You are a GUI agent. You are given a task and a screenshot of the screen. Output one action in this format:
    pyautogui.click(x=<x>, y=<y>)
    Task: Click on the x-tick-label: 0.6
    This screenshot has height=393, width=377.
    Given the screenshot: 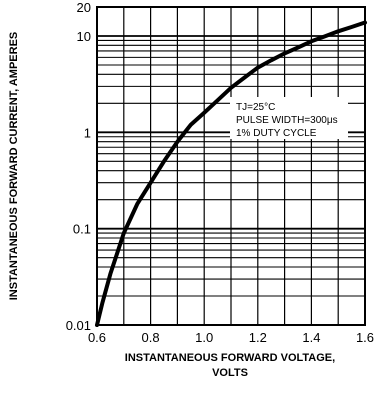 What is the action you would take?
    pyautogui.click(x=97, y=337)
    